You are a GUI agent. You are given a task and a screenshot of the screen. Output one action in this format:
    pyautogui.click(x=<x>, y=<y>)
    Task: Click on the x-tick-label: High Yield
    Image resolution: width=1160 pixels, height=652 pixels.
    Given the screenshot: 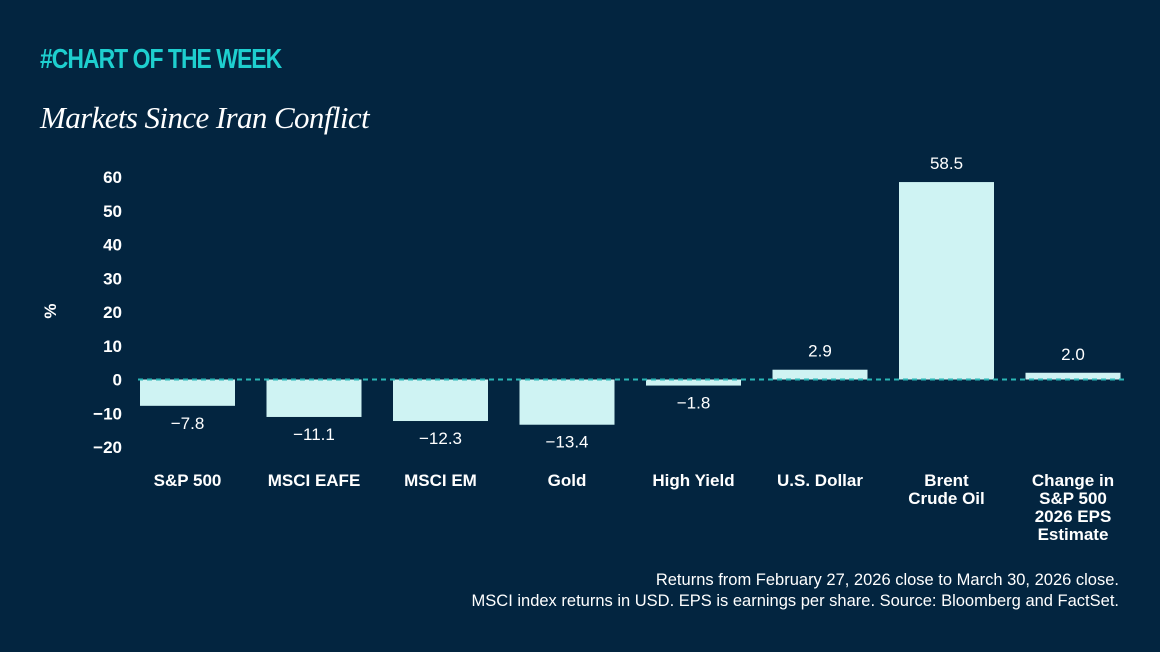 What is the action you would take?
    pyautogui.click(x=693, y=480)
    